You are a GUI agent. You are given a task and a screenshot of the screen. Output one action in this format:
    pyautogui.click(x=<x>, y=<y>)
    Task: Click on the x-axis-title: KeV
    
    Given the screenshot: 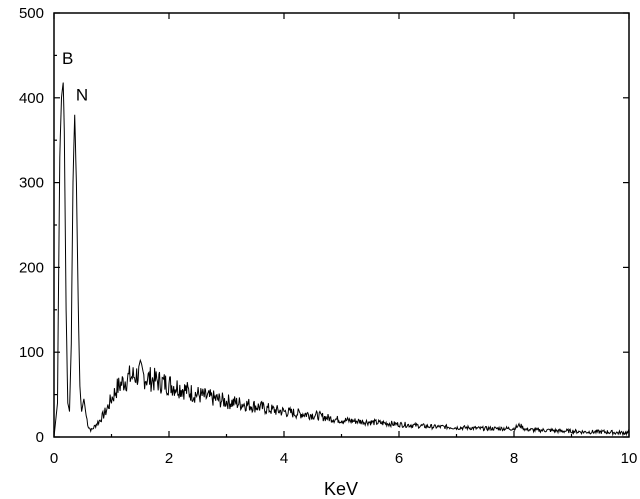 What is the action you would take?
    pyautogui.click(x=341, y=489)
    